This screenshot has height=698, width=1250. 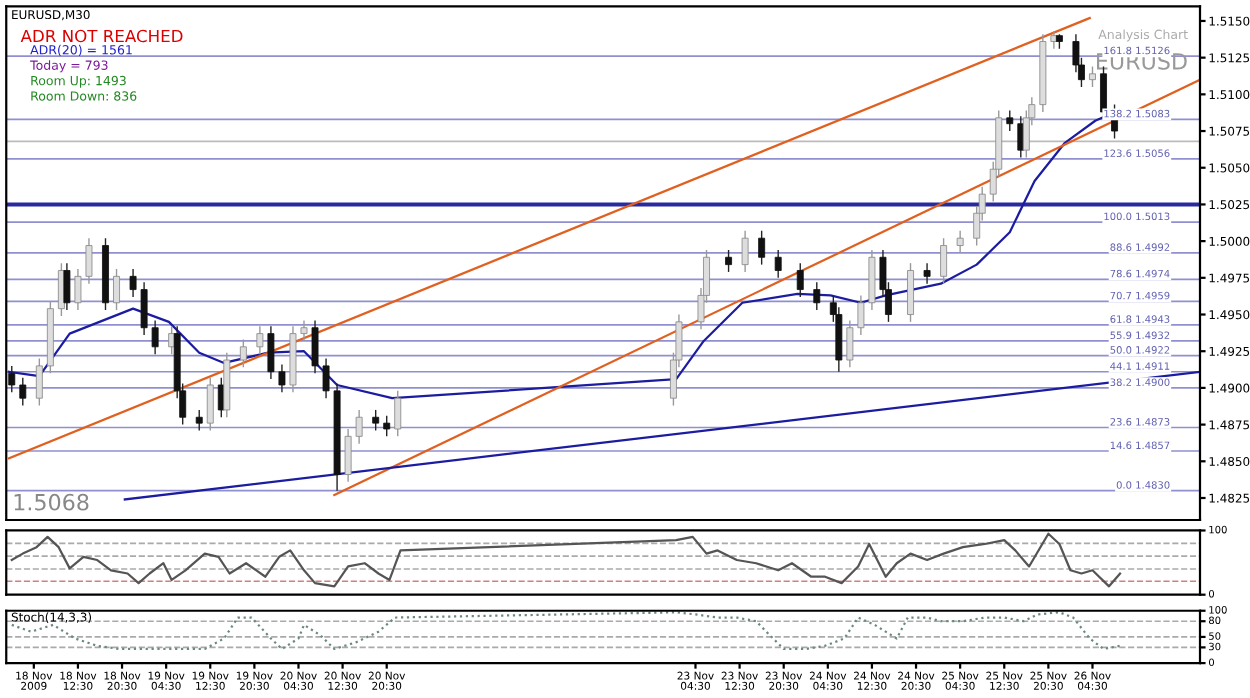 What do you see at coordinates (51, 502) in the screenshot?
I see `annotation: 1.5068` at bounding box center [51, 502].